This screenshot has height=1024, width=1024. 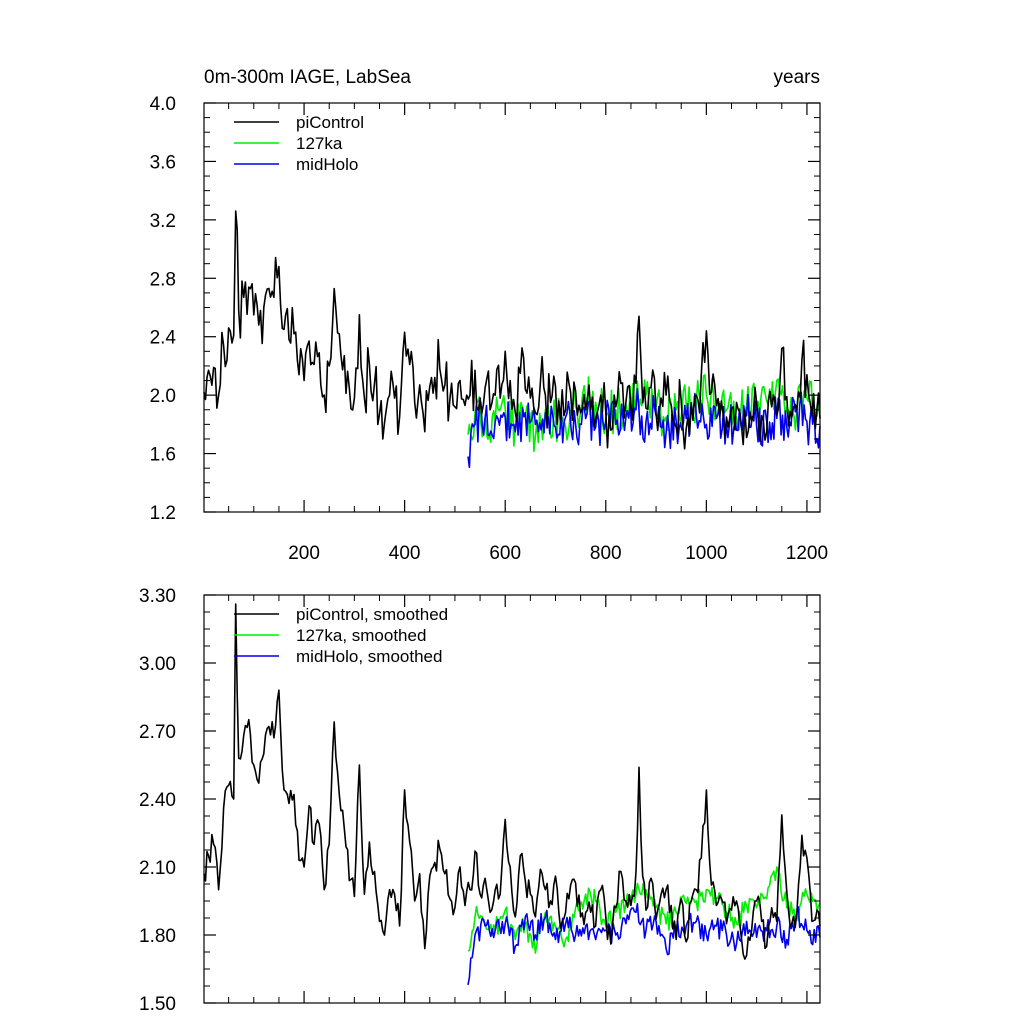 I want to click on y-tick-label: 2.4, so click(x=163, y=338).